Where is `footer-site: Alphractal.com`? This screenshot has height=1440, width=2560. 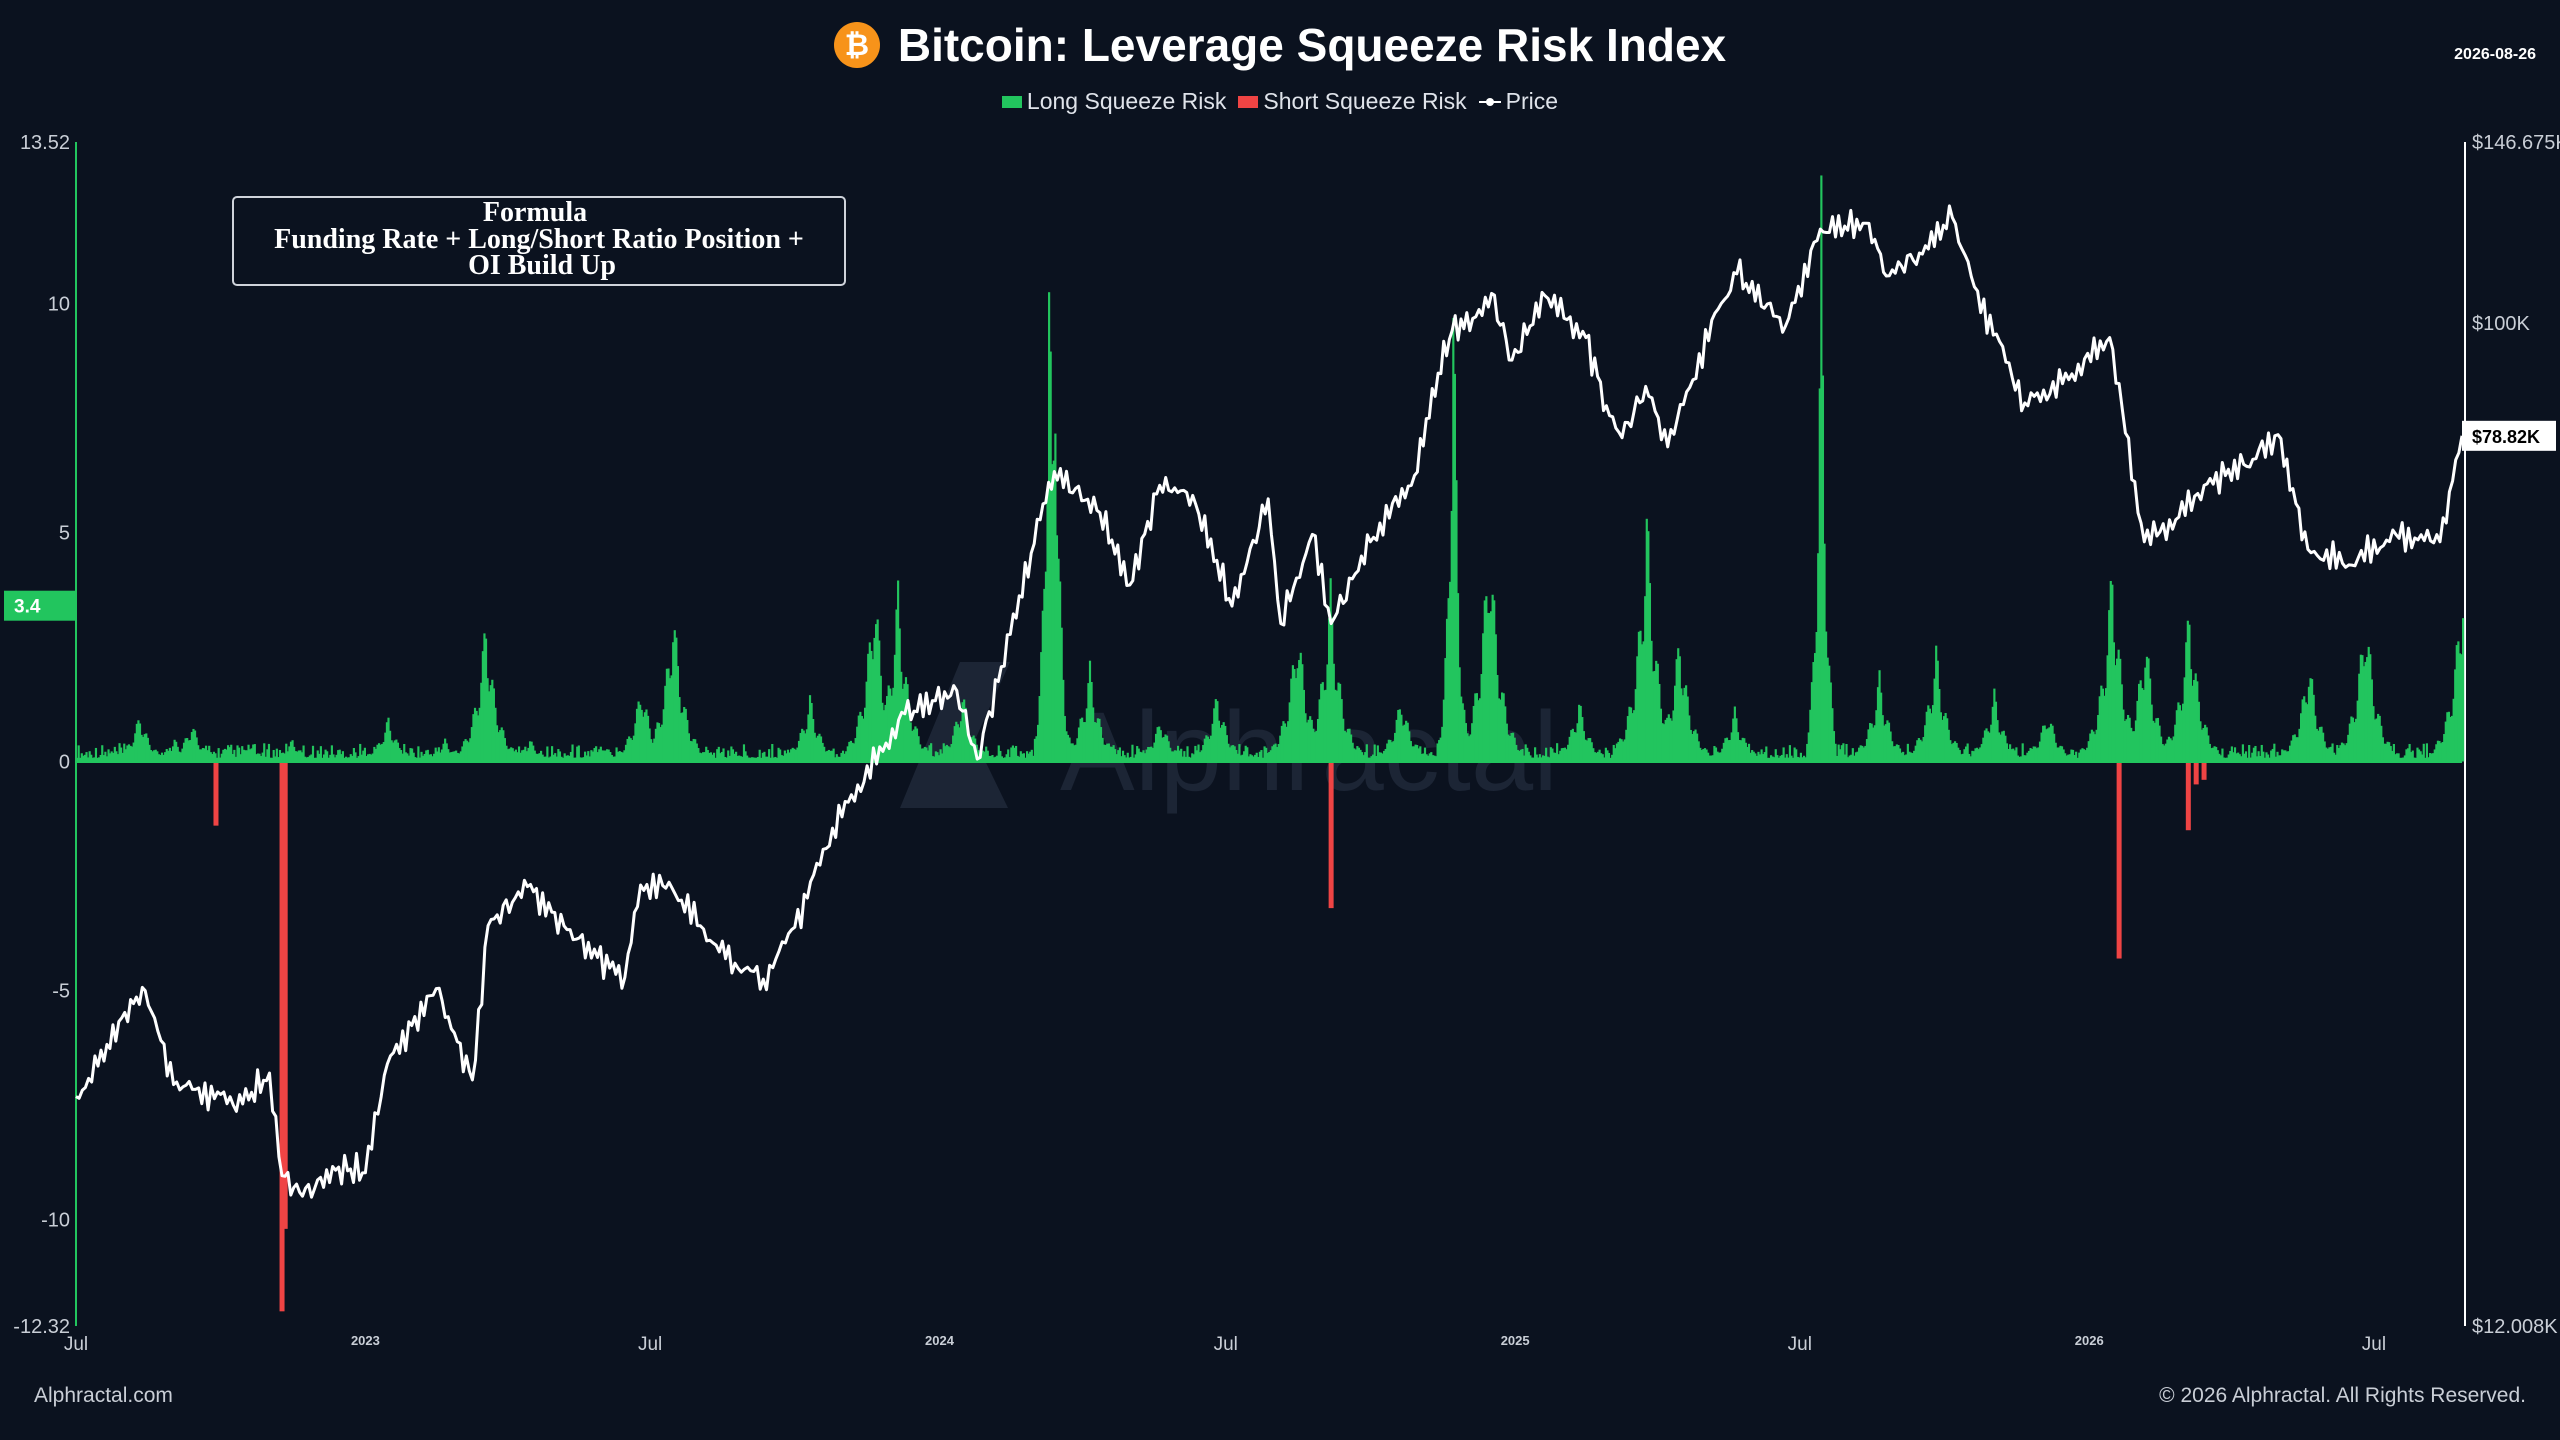 footer-site: Alphractal.com is located at coordinates (103, 1395).